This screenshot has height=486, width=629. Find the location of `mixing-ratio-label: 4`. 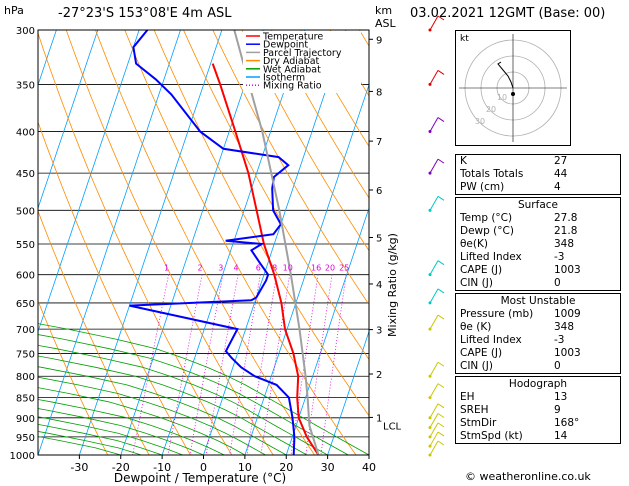

mixing-ratio-label: 4 is located at coordinates (236, 268).